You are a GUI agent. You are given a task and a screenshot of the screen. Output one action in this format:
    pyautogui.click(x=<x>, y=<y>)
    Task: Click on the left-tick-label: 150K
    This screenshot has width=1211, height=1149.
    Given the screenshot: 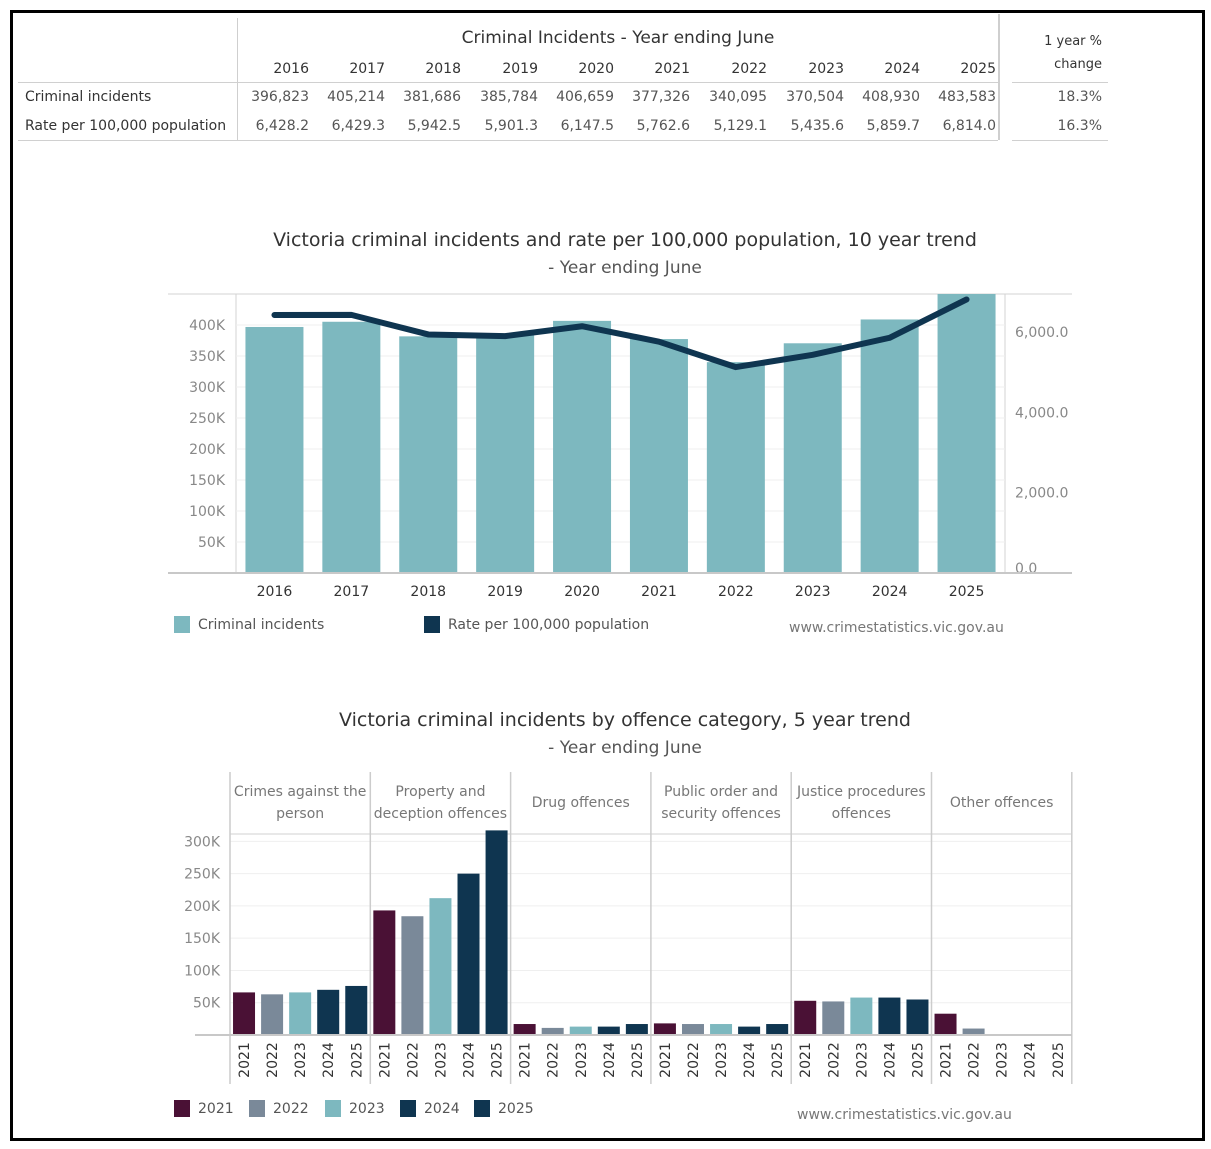 What is the action you would take?
    pyautogui.click(x=207, y=481)
    